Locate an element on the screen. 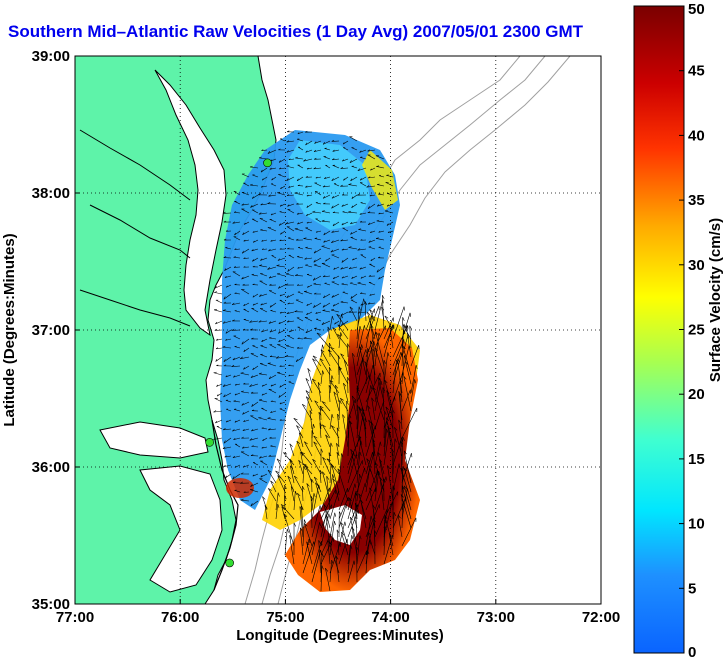 This screenshot has width=724, height=659. colorbar-tick-label: 5 is located at coordinates (692, 588).